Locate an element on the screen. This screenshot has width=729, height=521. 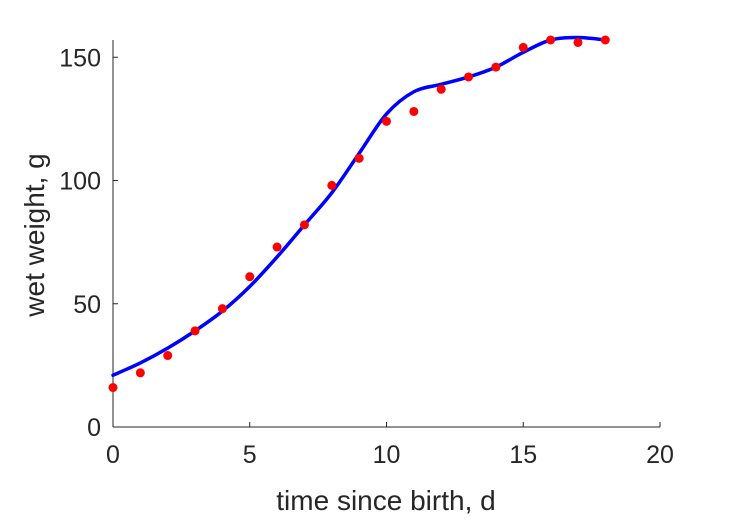
y-tick-label: 50 is located at coordinates (87, 305).